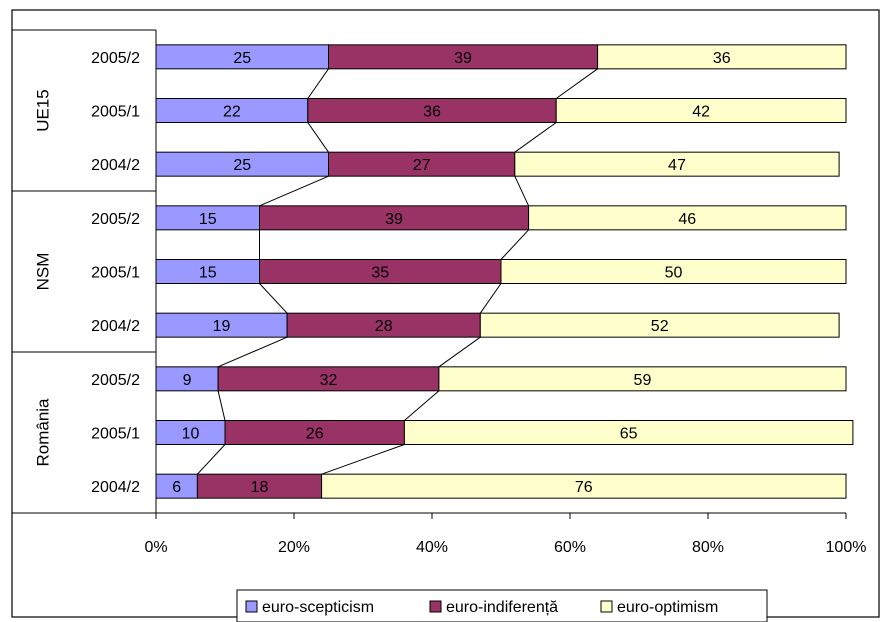 This screenshot has width=893, height=622. I want to click on group-label-1: NSM, so click(42, 272).